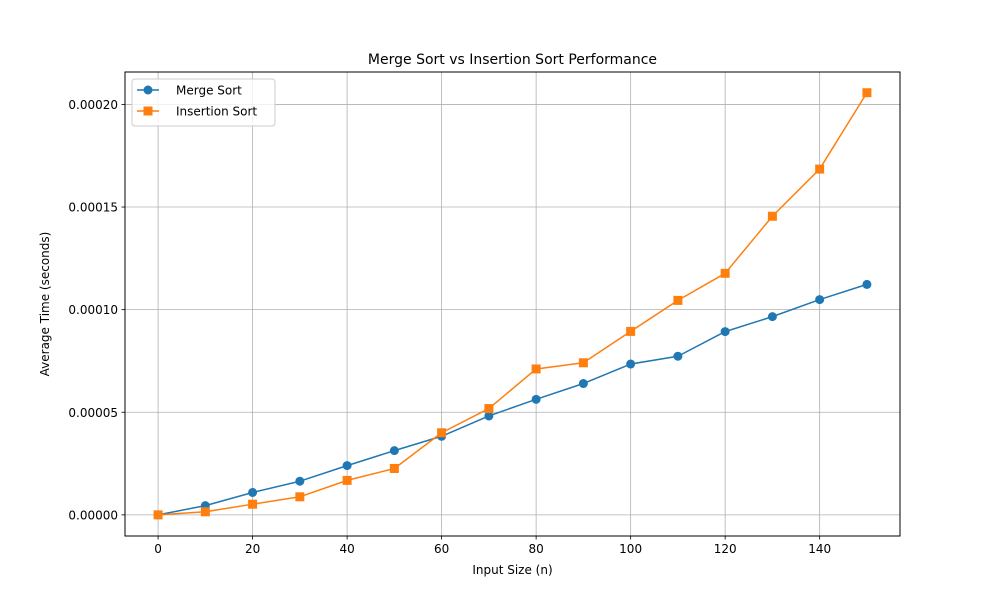 The height and width of the screenshot is (600, 1000). I want to click on legend: Merge Sort Insertion Sort, so click(203, 102).